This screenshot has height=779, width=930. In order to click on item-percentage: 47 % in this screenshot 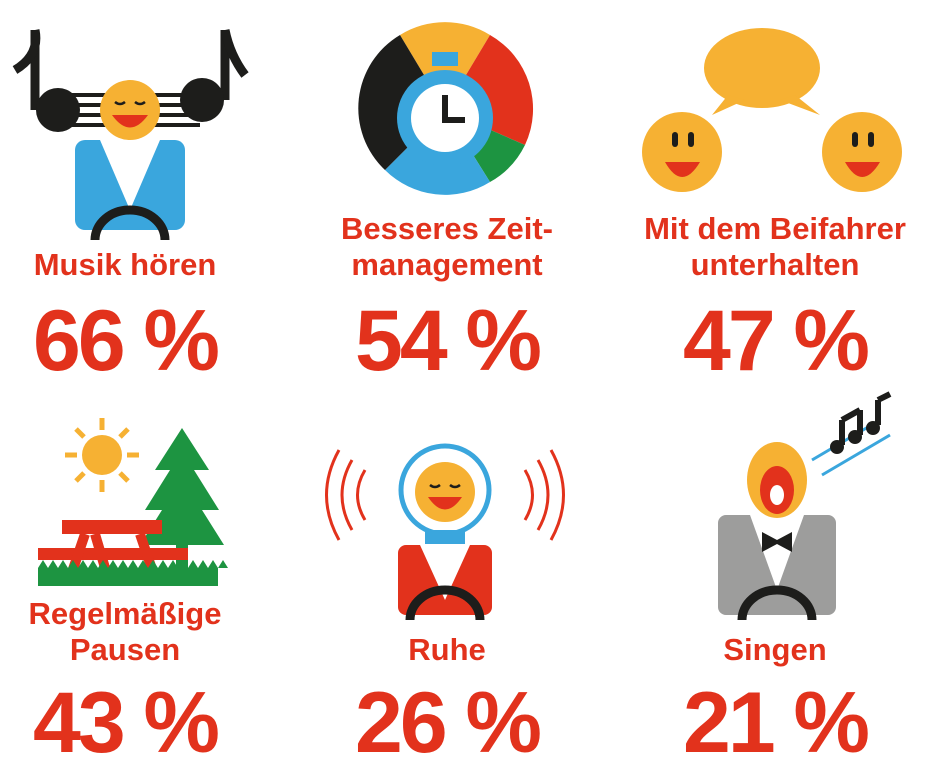, I will do `click(776, 341)`.